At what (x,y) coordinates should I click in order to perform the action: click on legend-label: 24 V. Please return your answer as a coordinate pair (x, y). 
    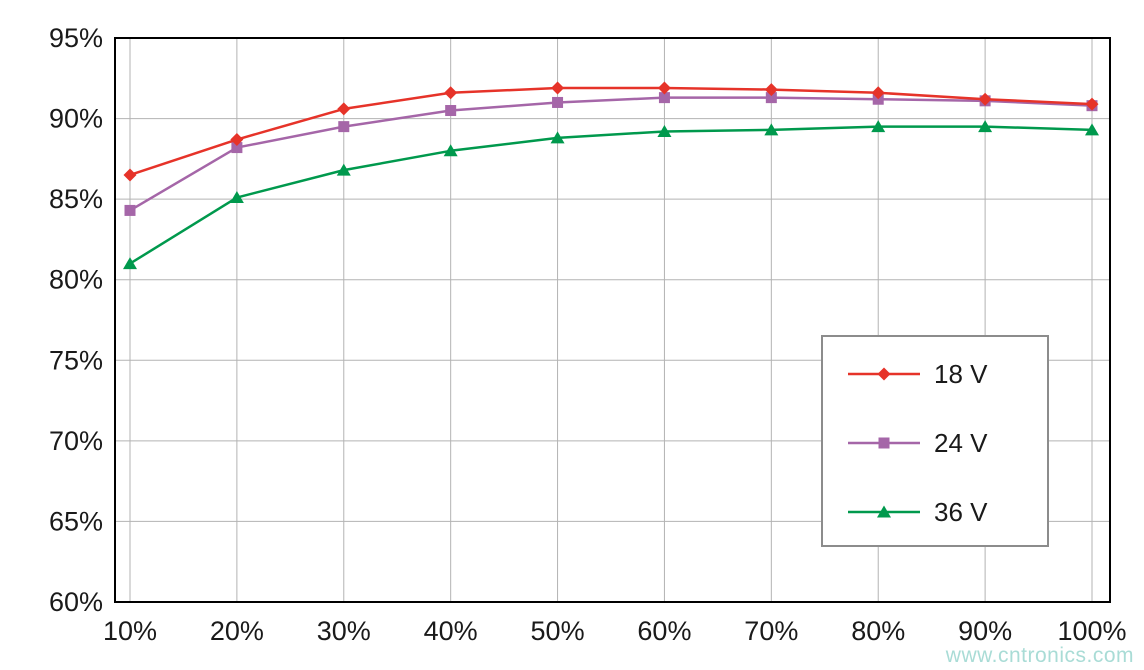
    Looking at the image, I should click on (961, 443).